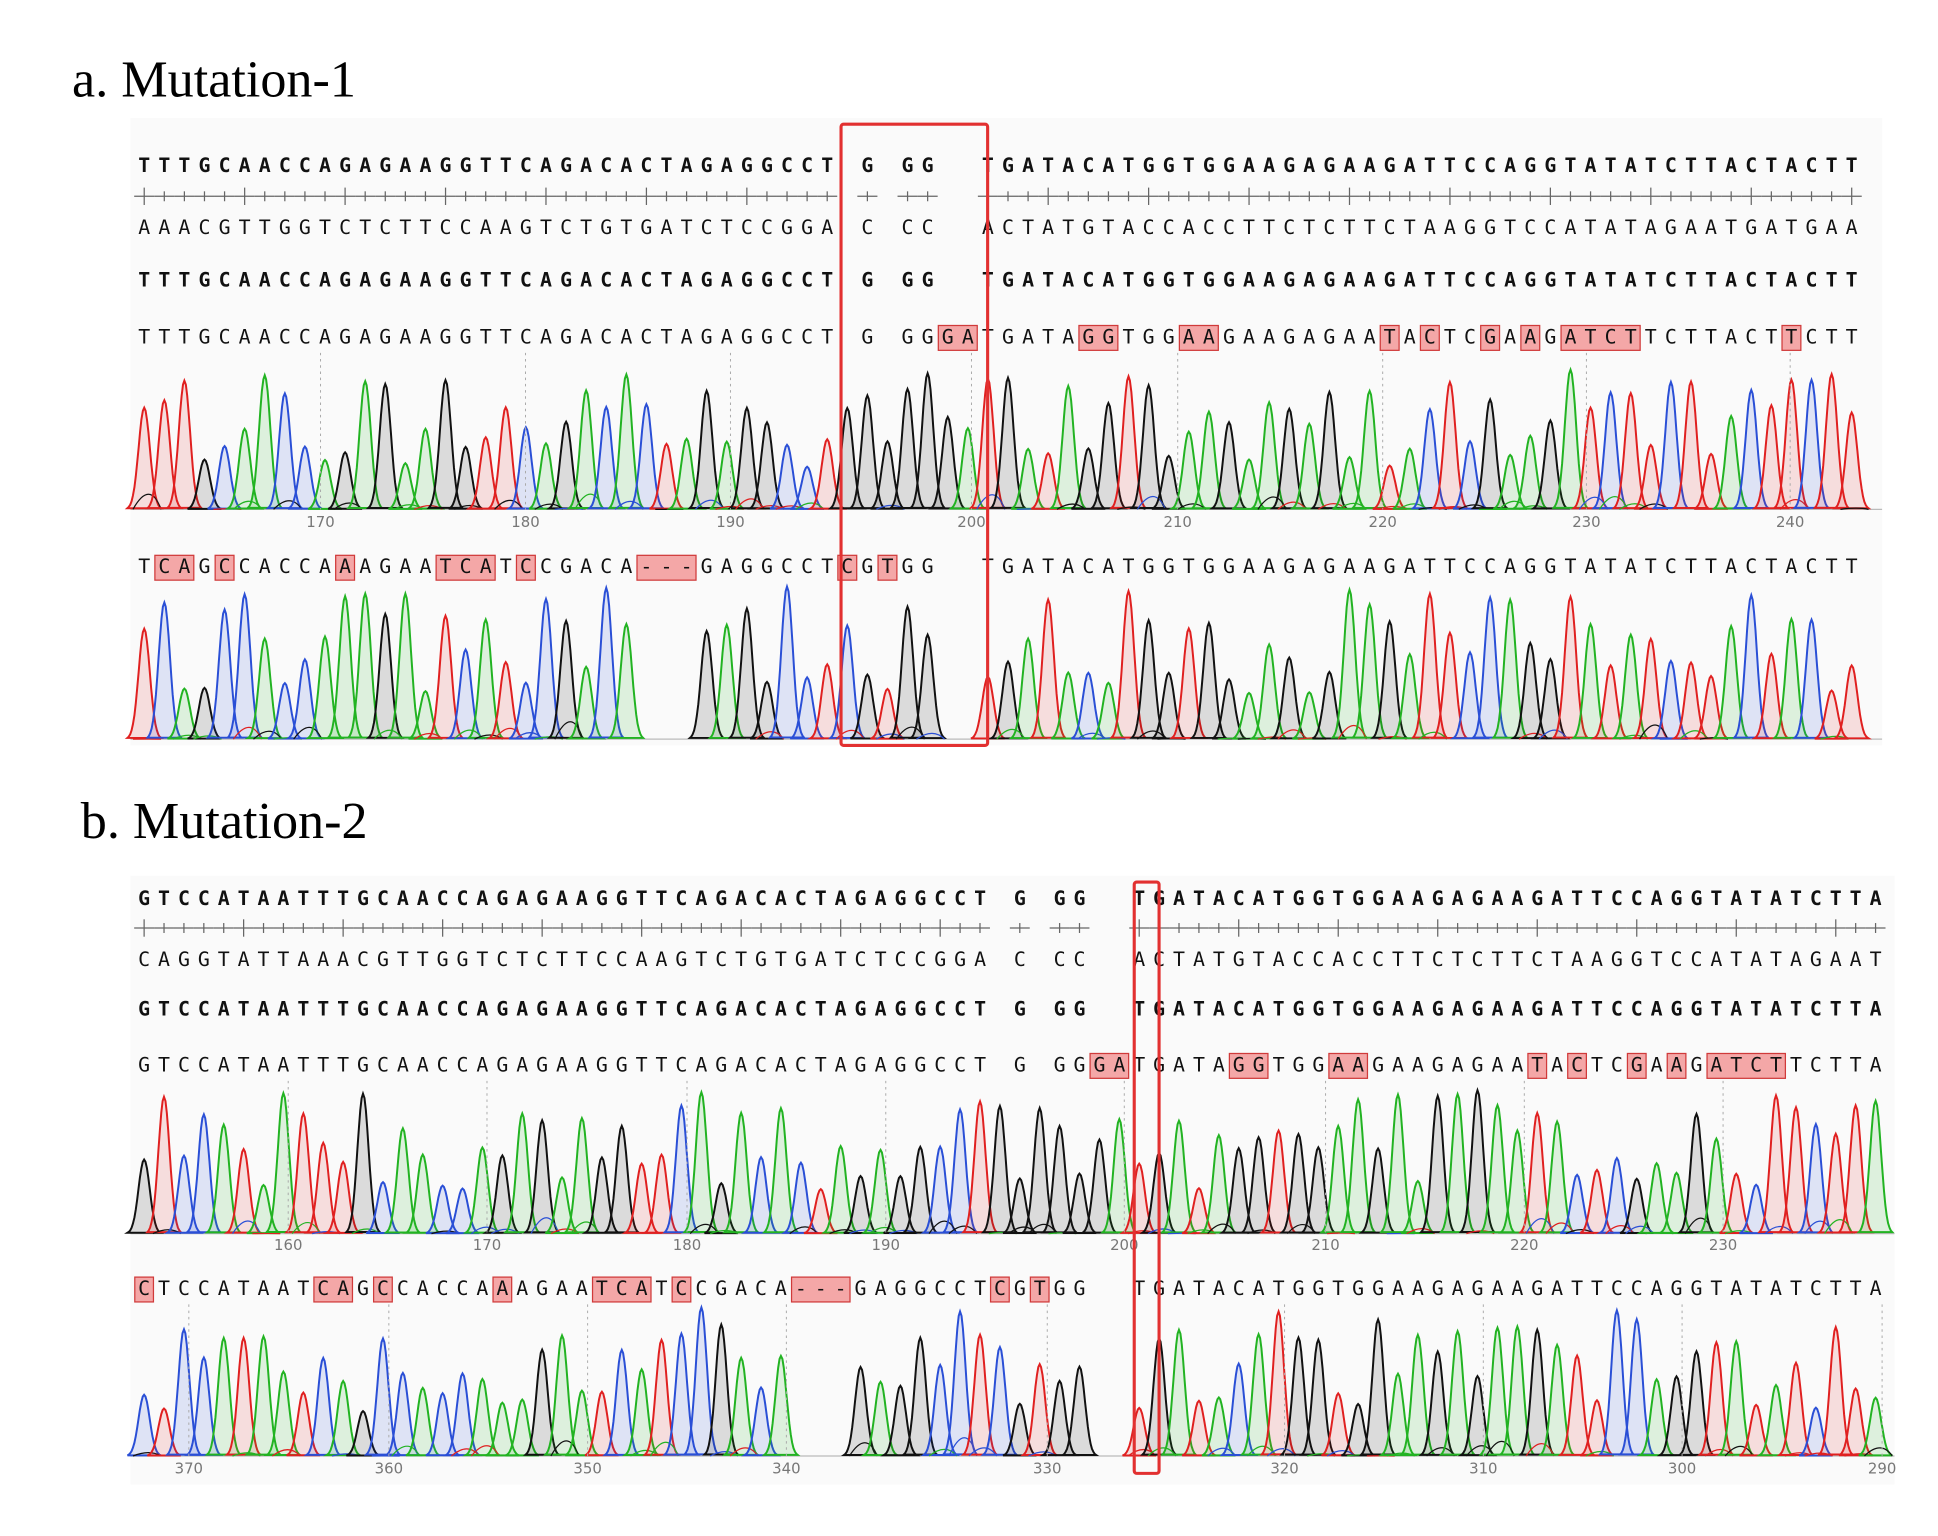  Describe the element at coordinates (389, 1469) in the screenshot. I see `position-label: 360` at that location.